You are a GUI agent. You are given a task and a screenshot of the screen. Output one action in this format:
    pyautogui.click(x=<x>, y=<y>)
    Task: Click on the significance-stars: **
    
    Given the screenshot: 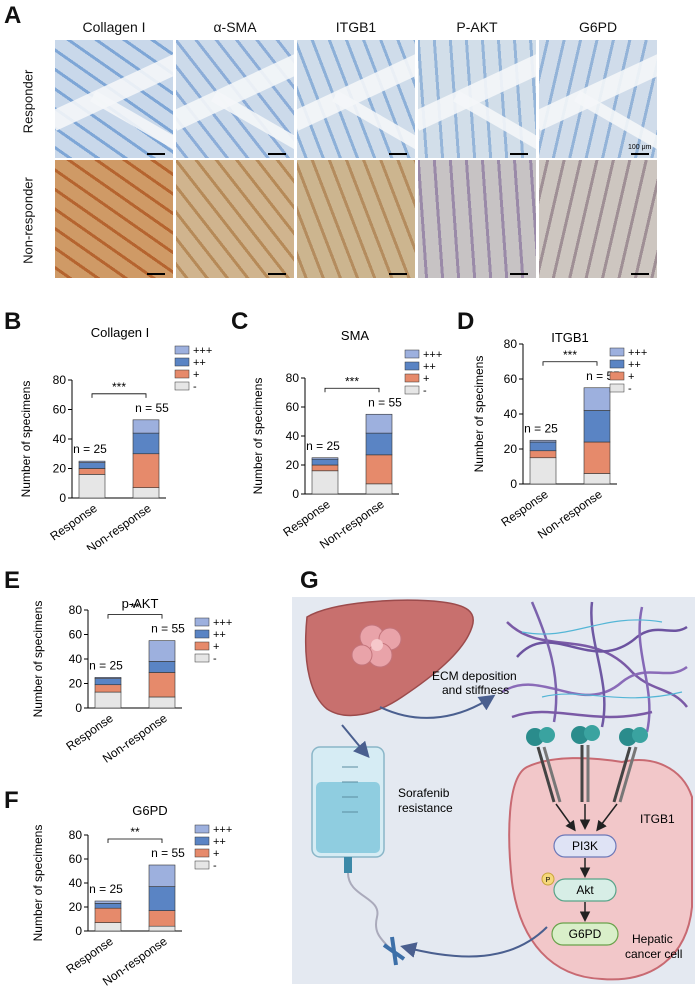 What is the action you would take?
    pyautogui.click(x=135, y=608)
    